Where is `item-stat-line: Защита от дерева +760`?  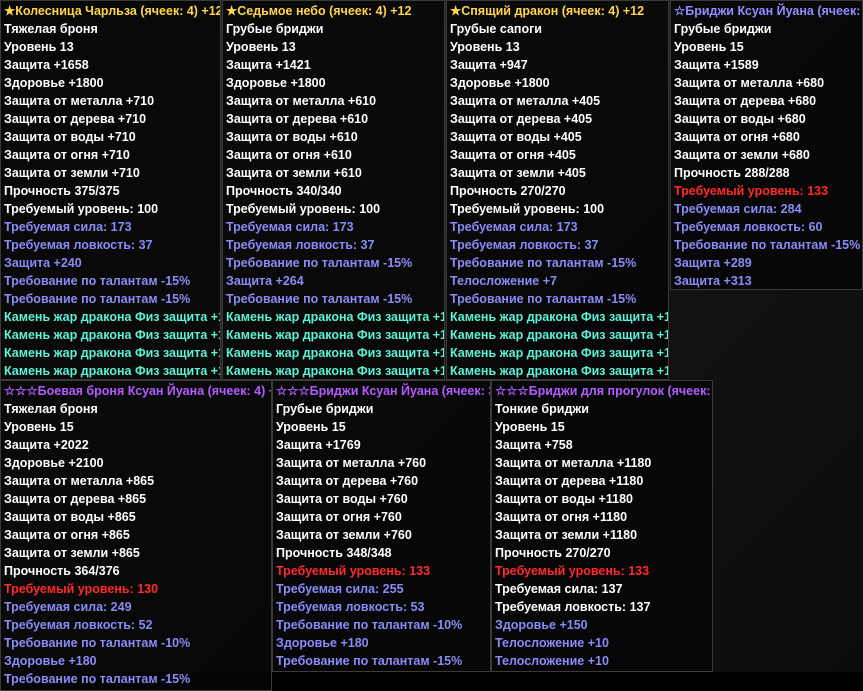
item-stat-line: Защита от дерева +760 is located at coordinates (347, 481).